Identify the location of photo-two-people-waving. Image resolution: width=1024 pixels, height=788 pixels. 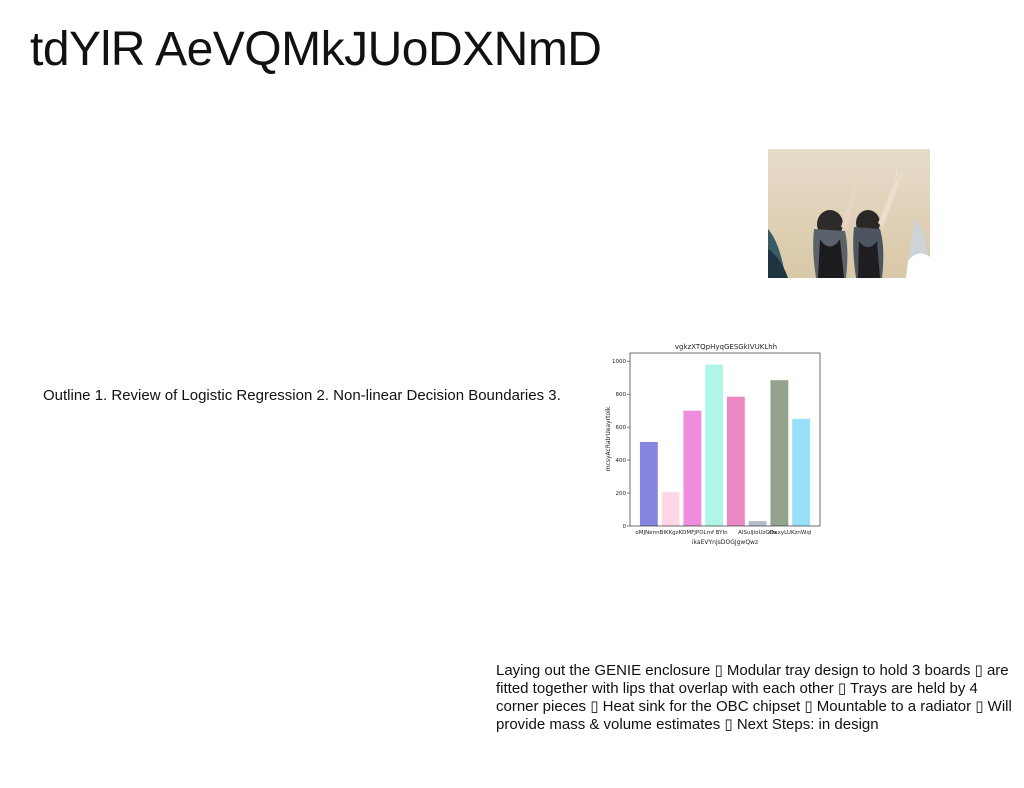
(849, 213).